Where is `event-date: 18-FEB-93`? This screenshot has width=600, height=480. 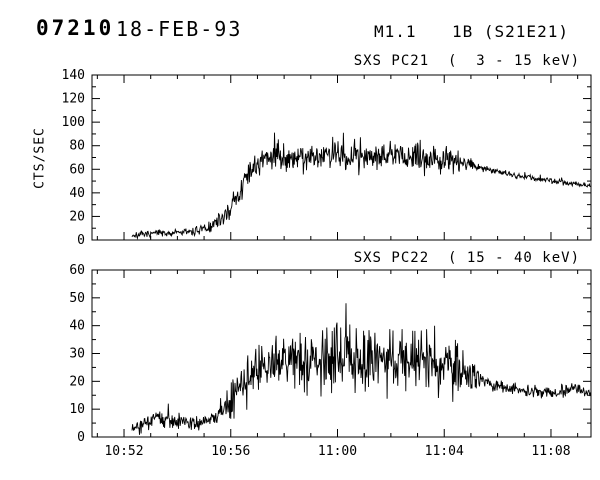
event-date: 18-FEB-93 is located at coordinates (179, 29).